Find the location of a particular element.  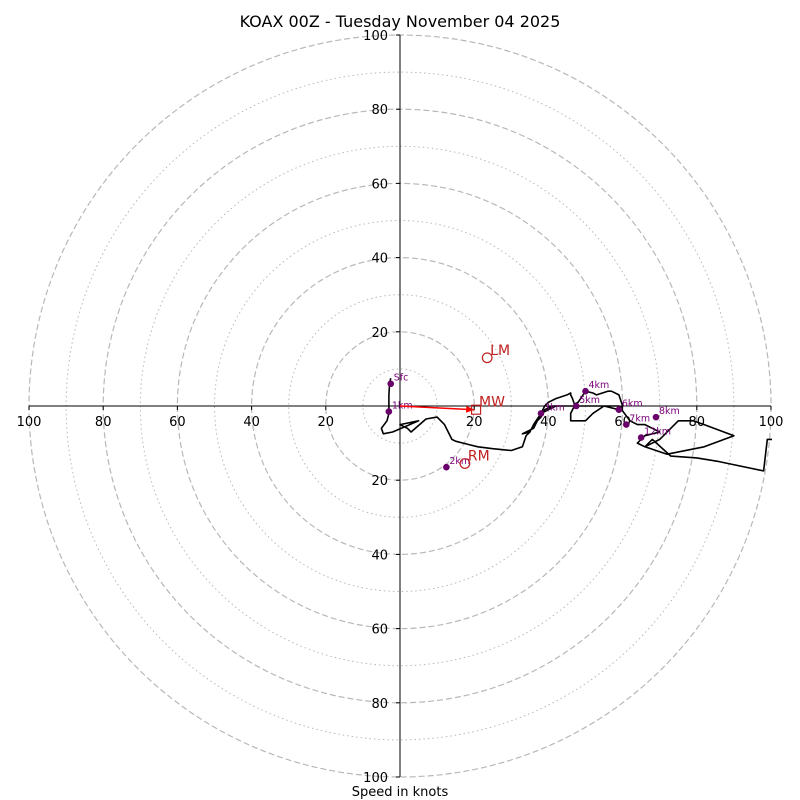

height-label-2km: 2km is located at coordinates (459, 461).